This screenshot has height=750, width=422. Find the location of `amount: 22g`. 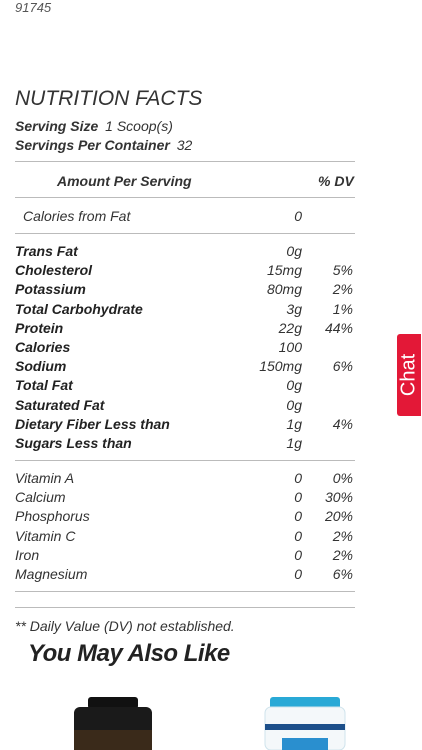

amount: 22g is located at coordinates (290, 327).